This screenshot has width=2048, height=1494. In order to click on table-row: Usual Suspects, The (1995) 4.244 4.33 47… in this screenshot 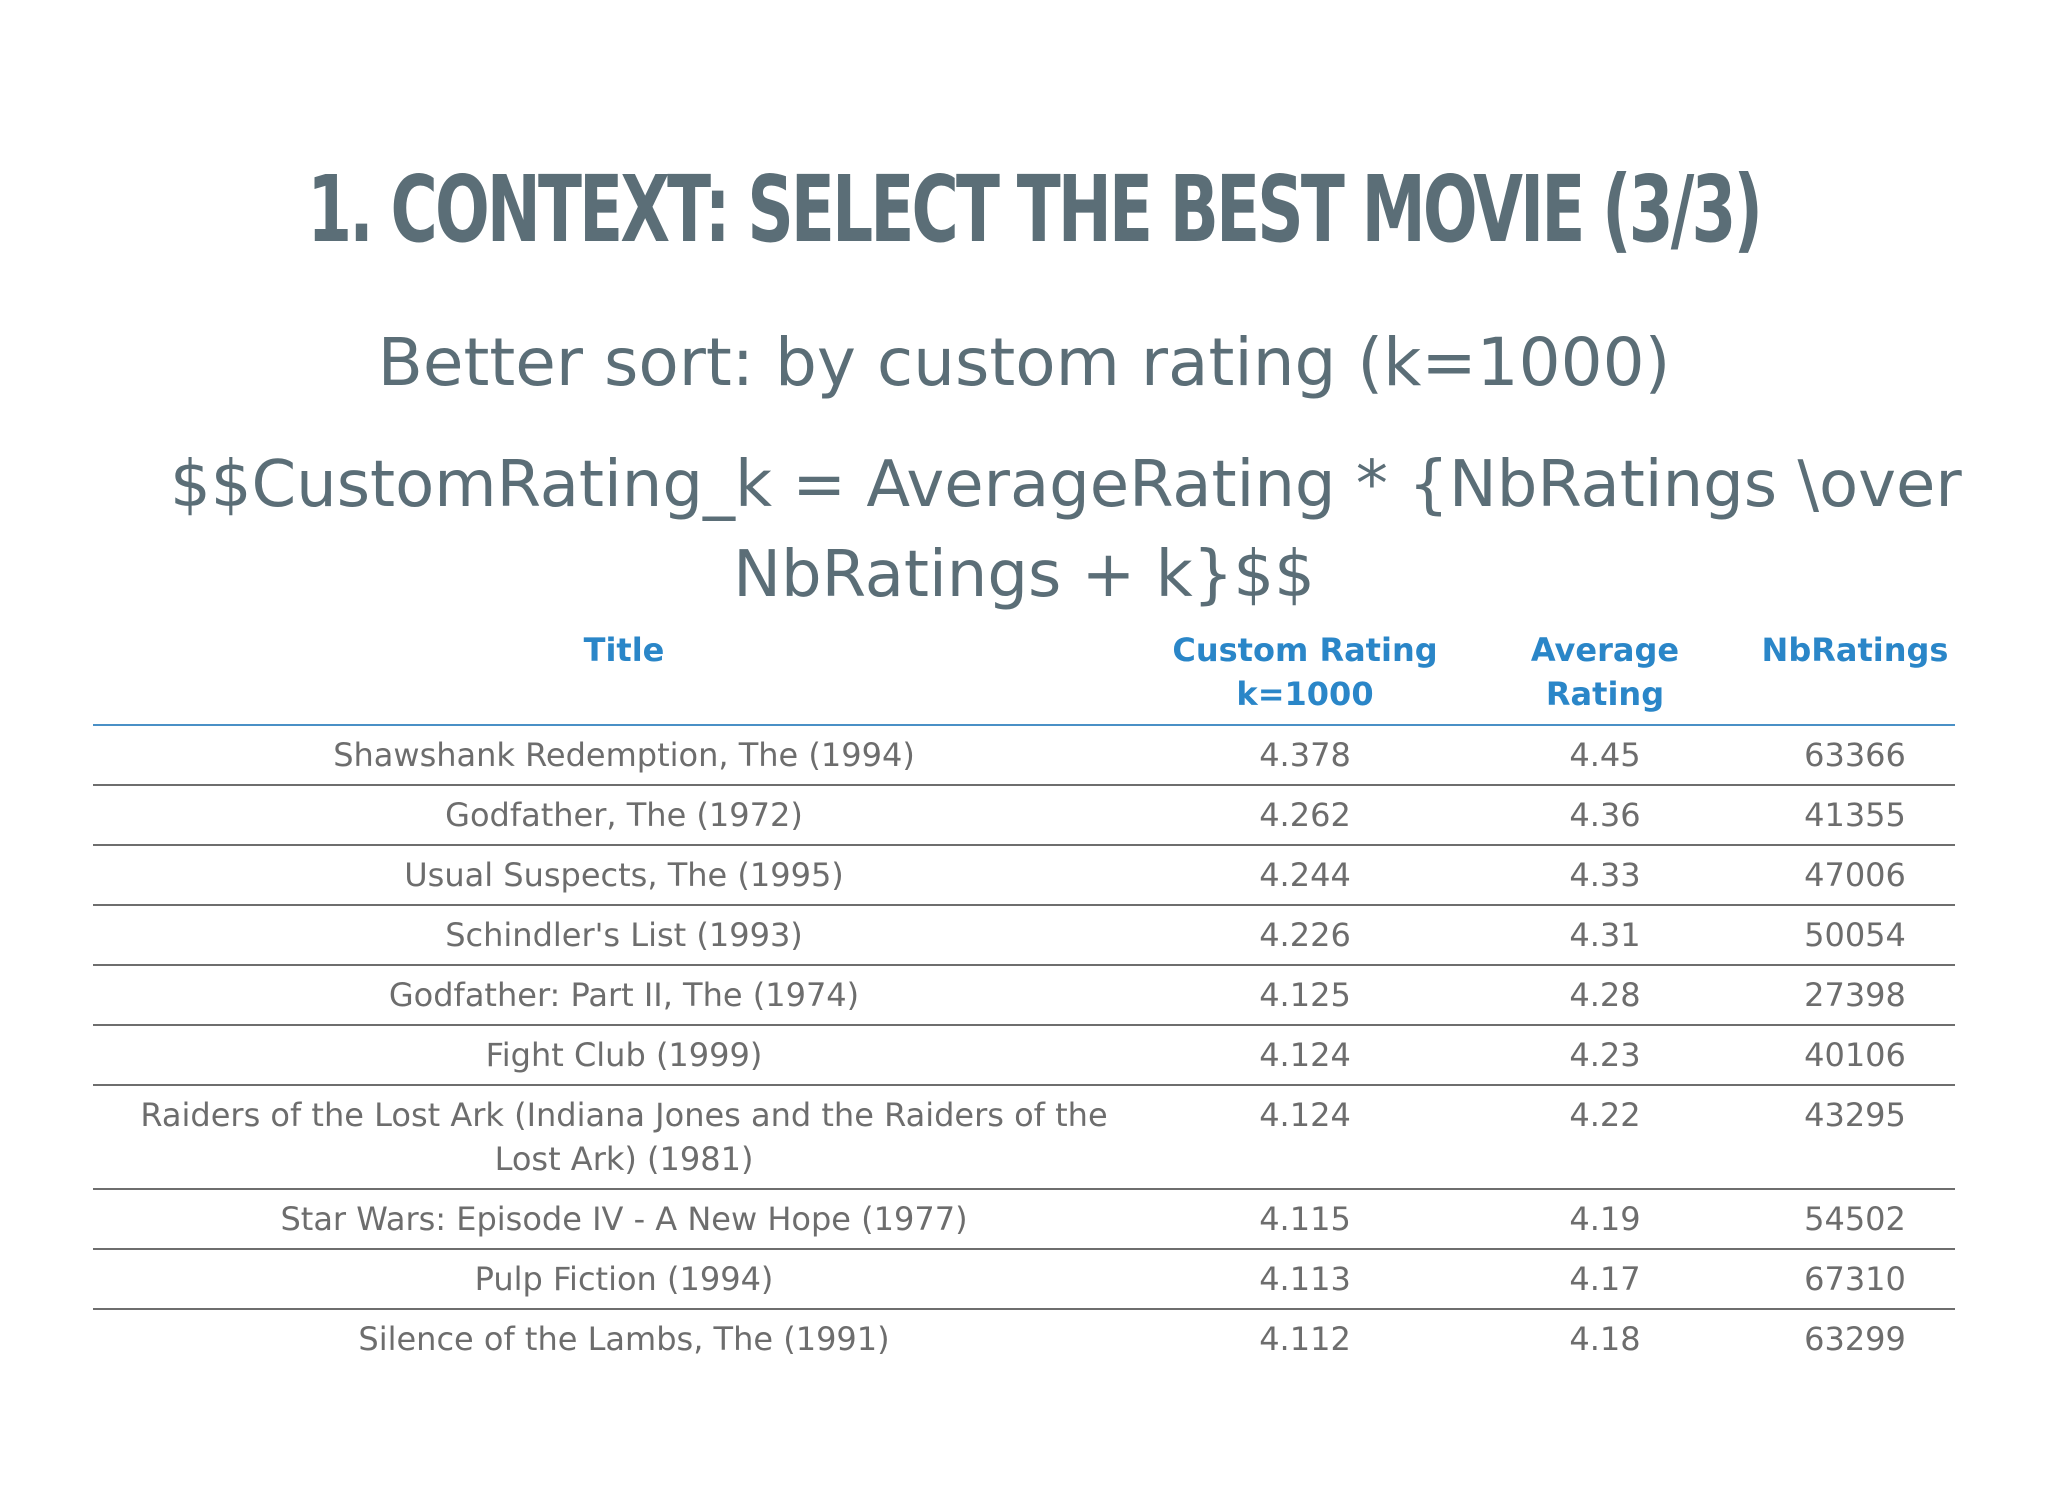, I will do `click(1024, 875)`.